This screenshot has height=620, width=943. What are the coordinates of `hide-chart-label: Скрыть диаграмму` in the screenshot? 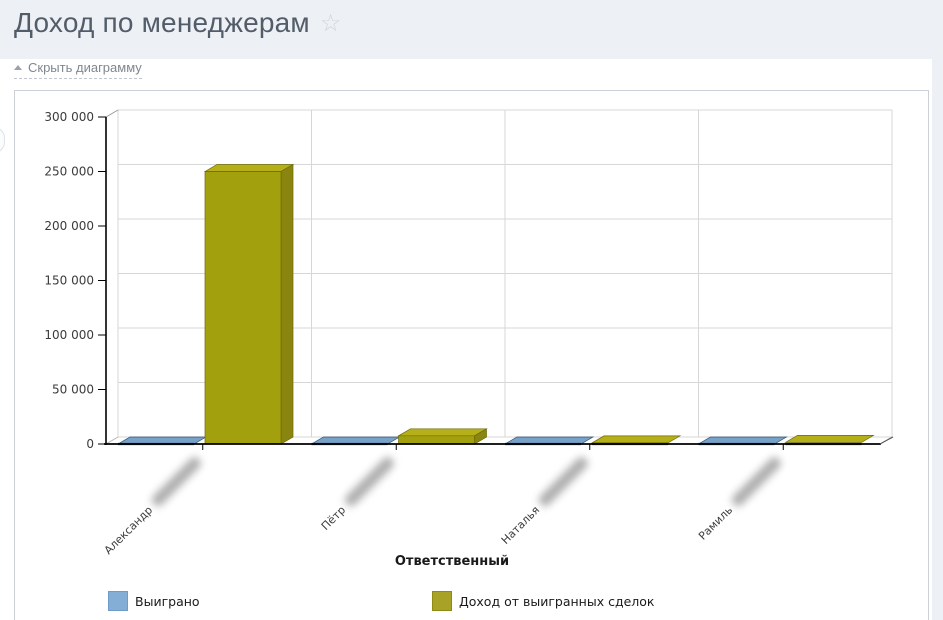 It's located at (85, 67).